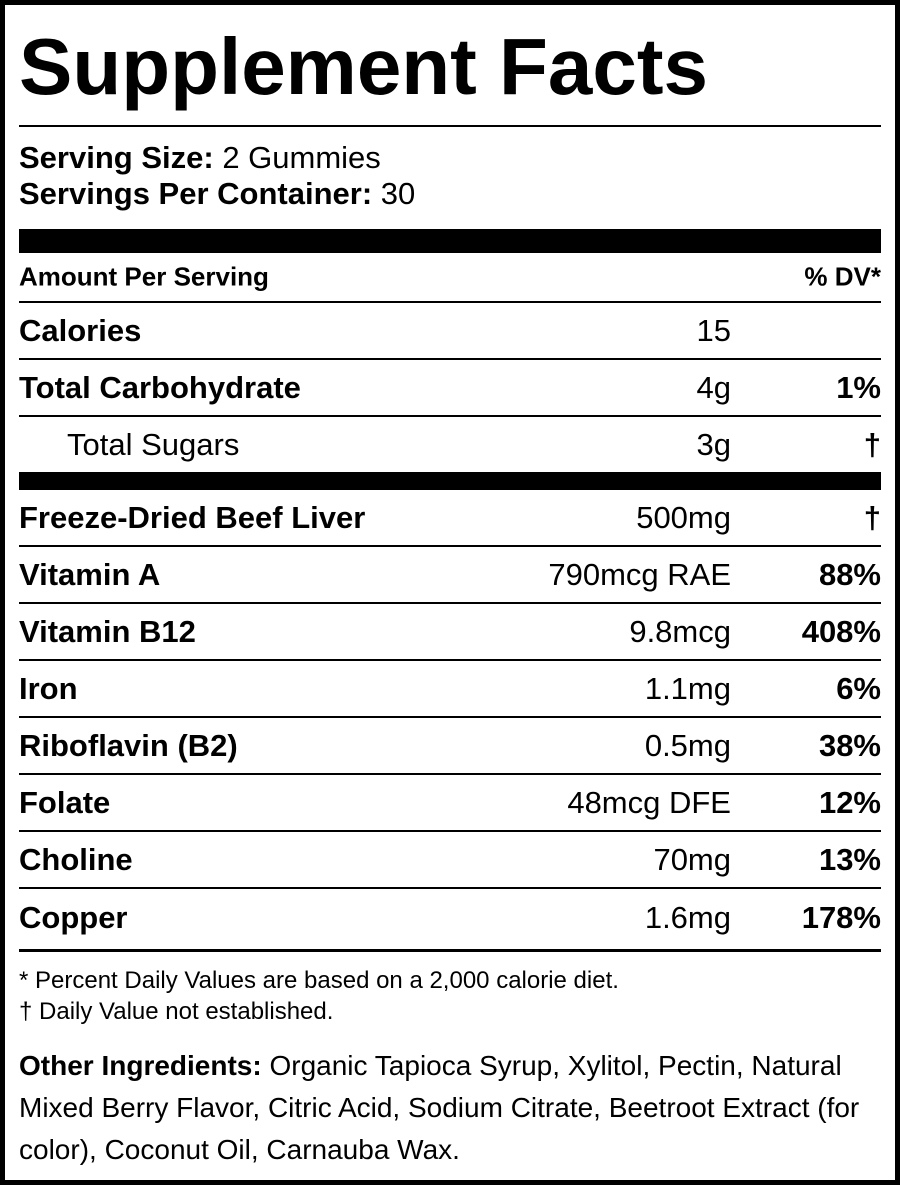  What do you see at coordinates (450, 860) in the screenshot?
I see `table-row: Choline 70mg 13%` at bounding box center [450, 860].